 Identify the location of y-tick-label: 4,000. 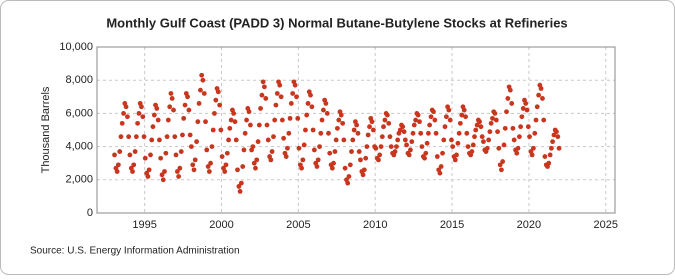
(79, 147).